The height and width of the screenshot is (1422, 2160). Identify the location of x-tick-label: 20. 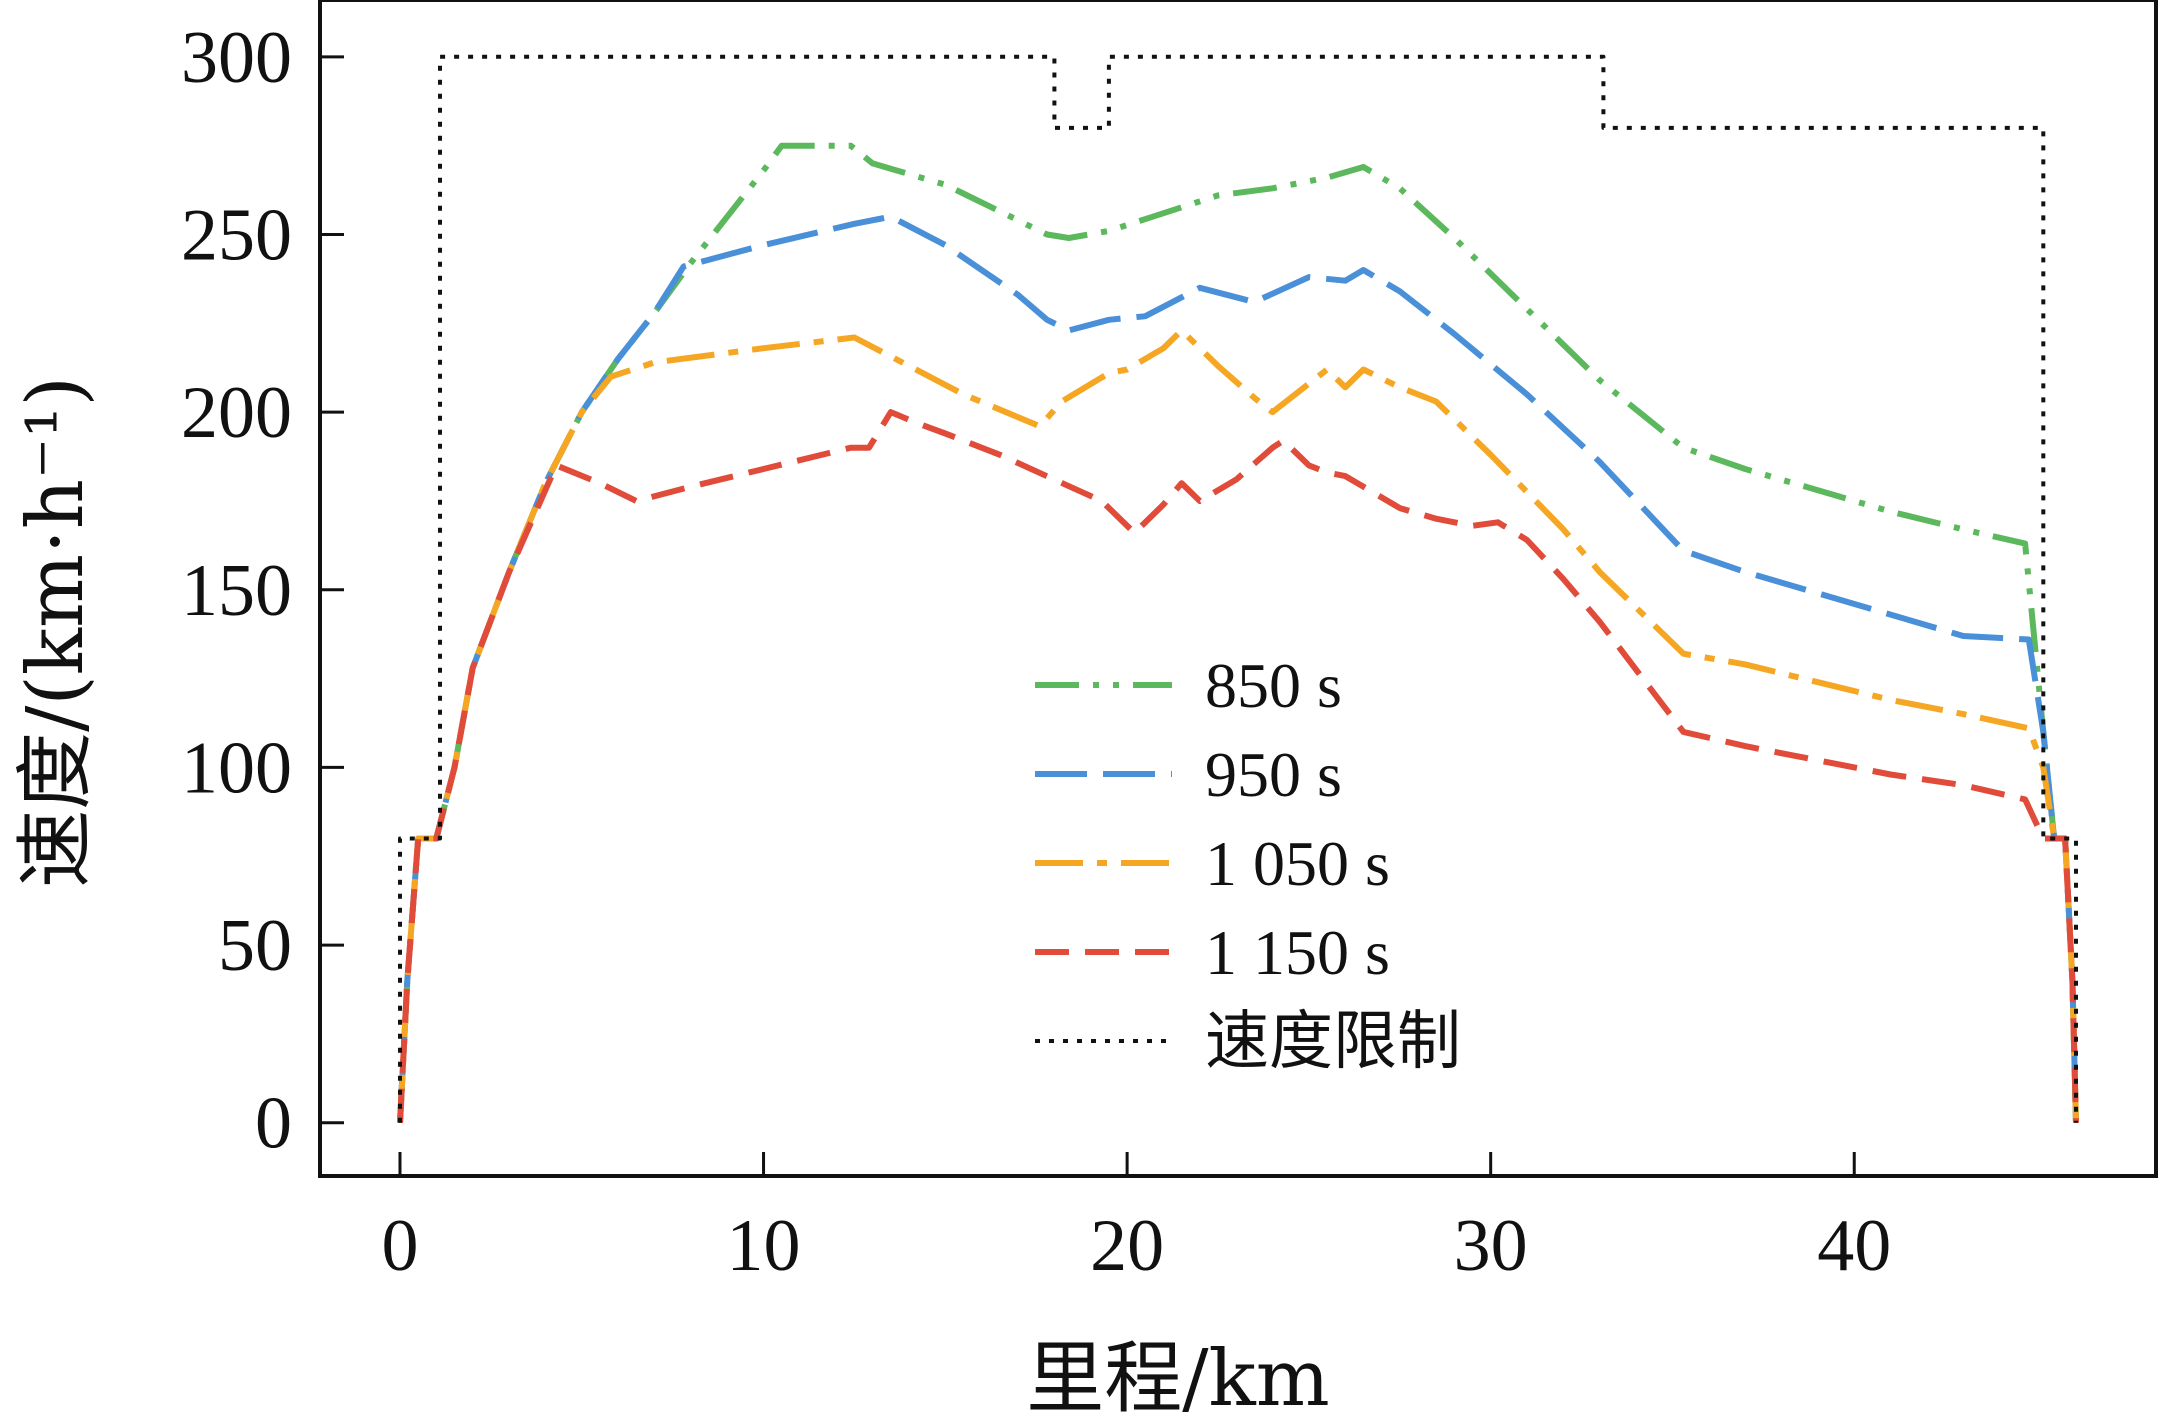
(1127, 1246).